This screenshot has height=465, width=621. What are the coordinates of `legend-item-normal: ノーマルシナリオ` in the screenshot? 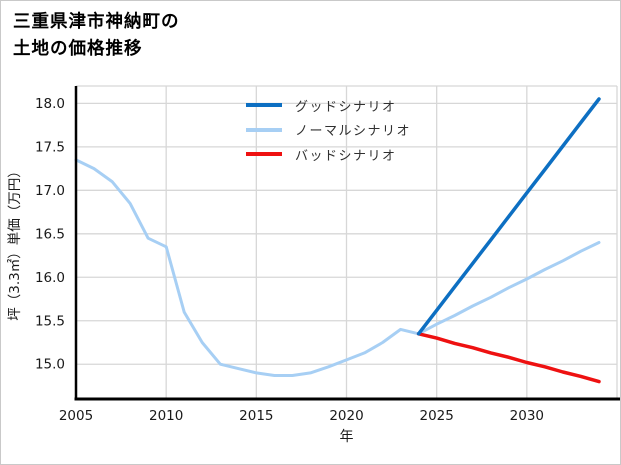 It's located at (328, 130).